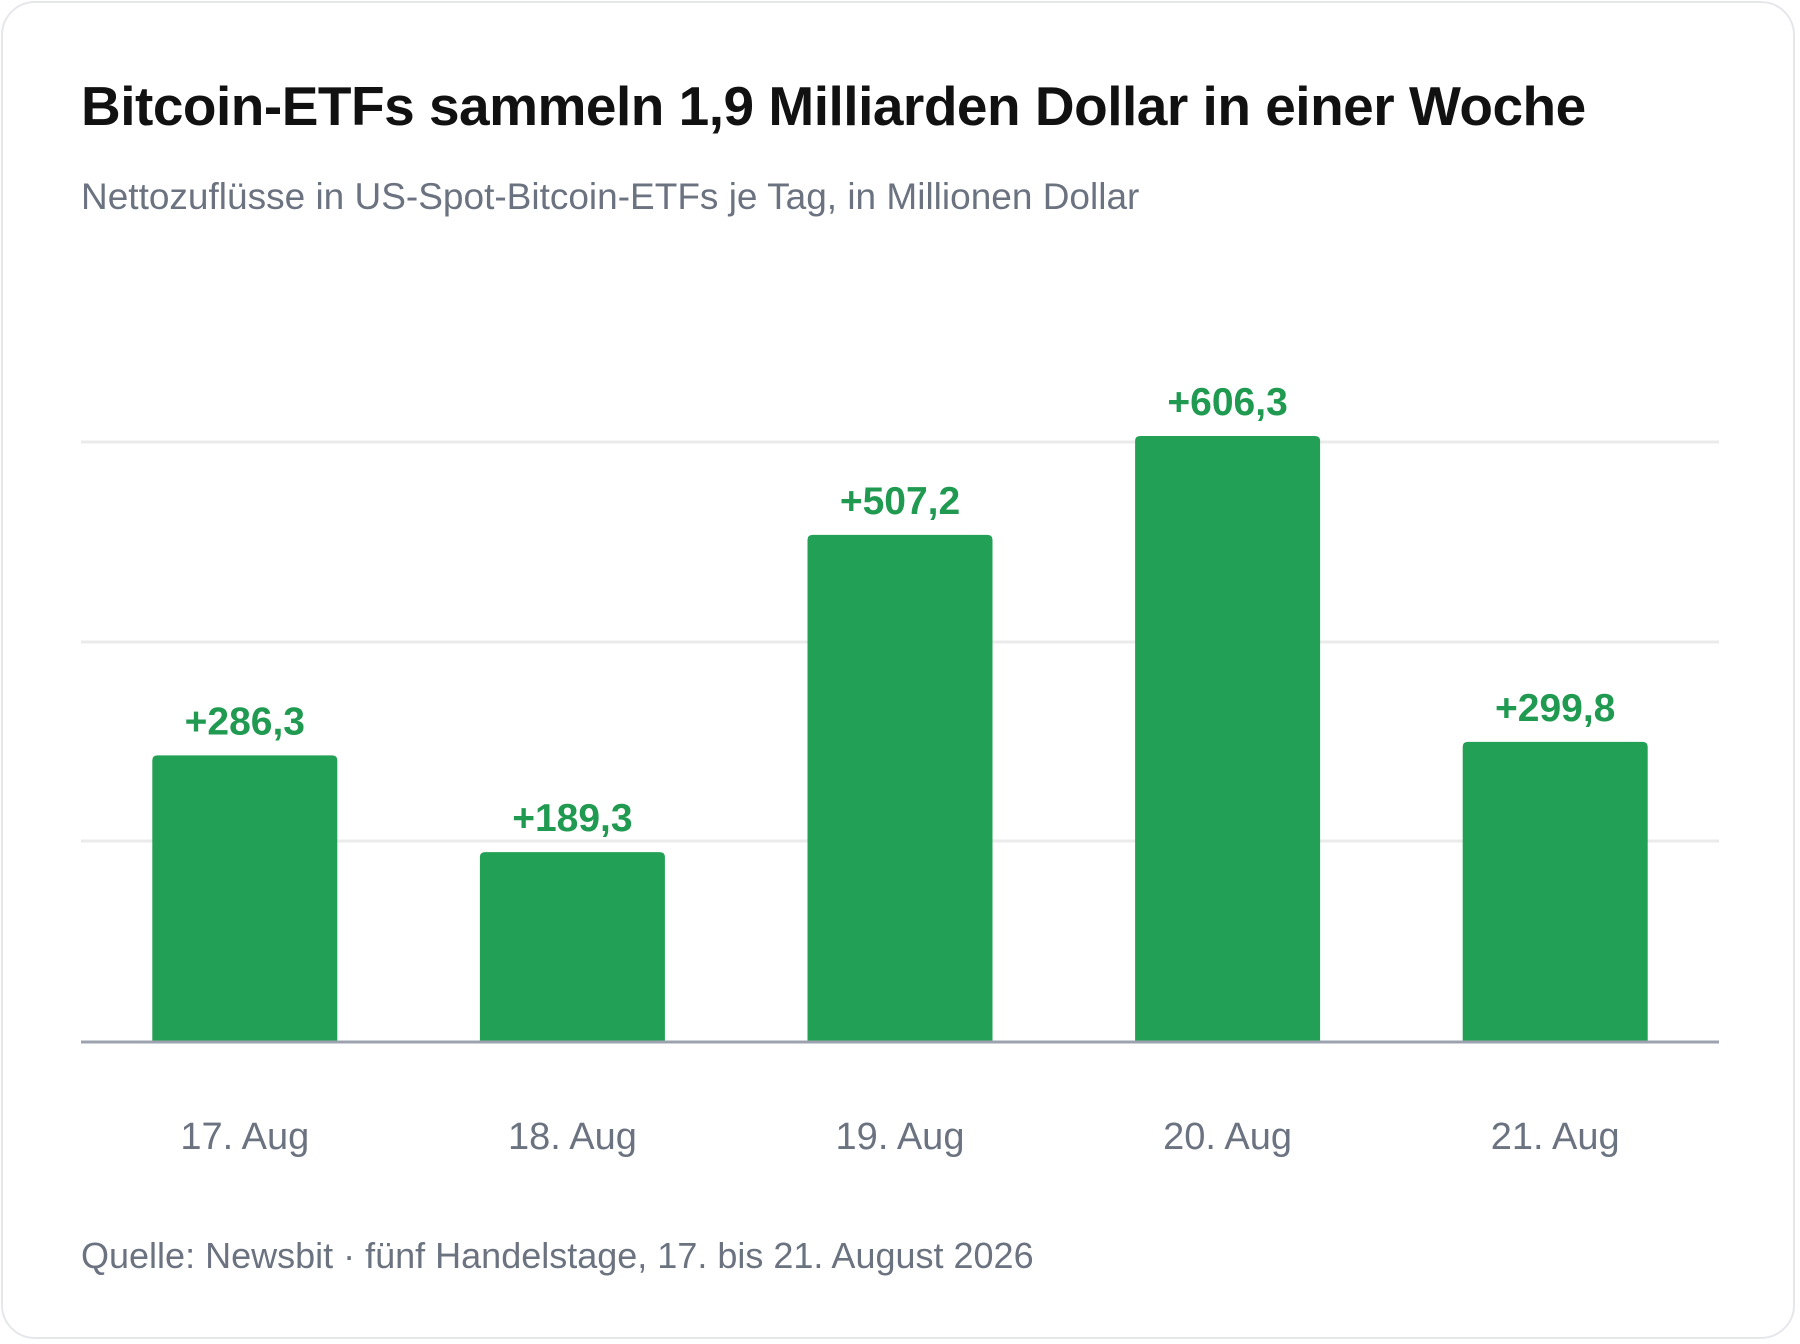 The height and width of the screenshot is (1344, 1800). Describe the element at coordinates (572, 1137) in the screenshot. I see `x-tick-label: 18. Aug` at that location.